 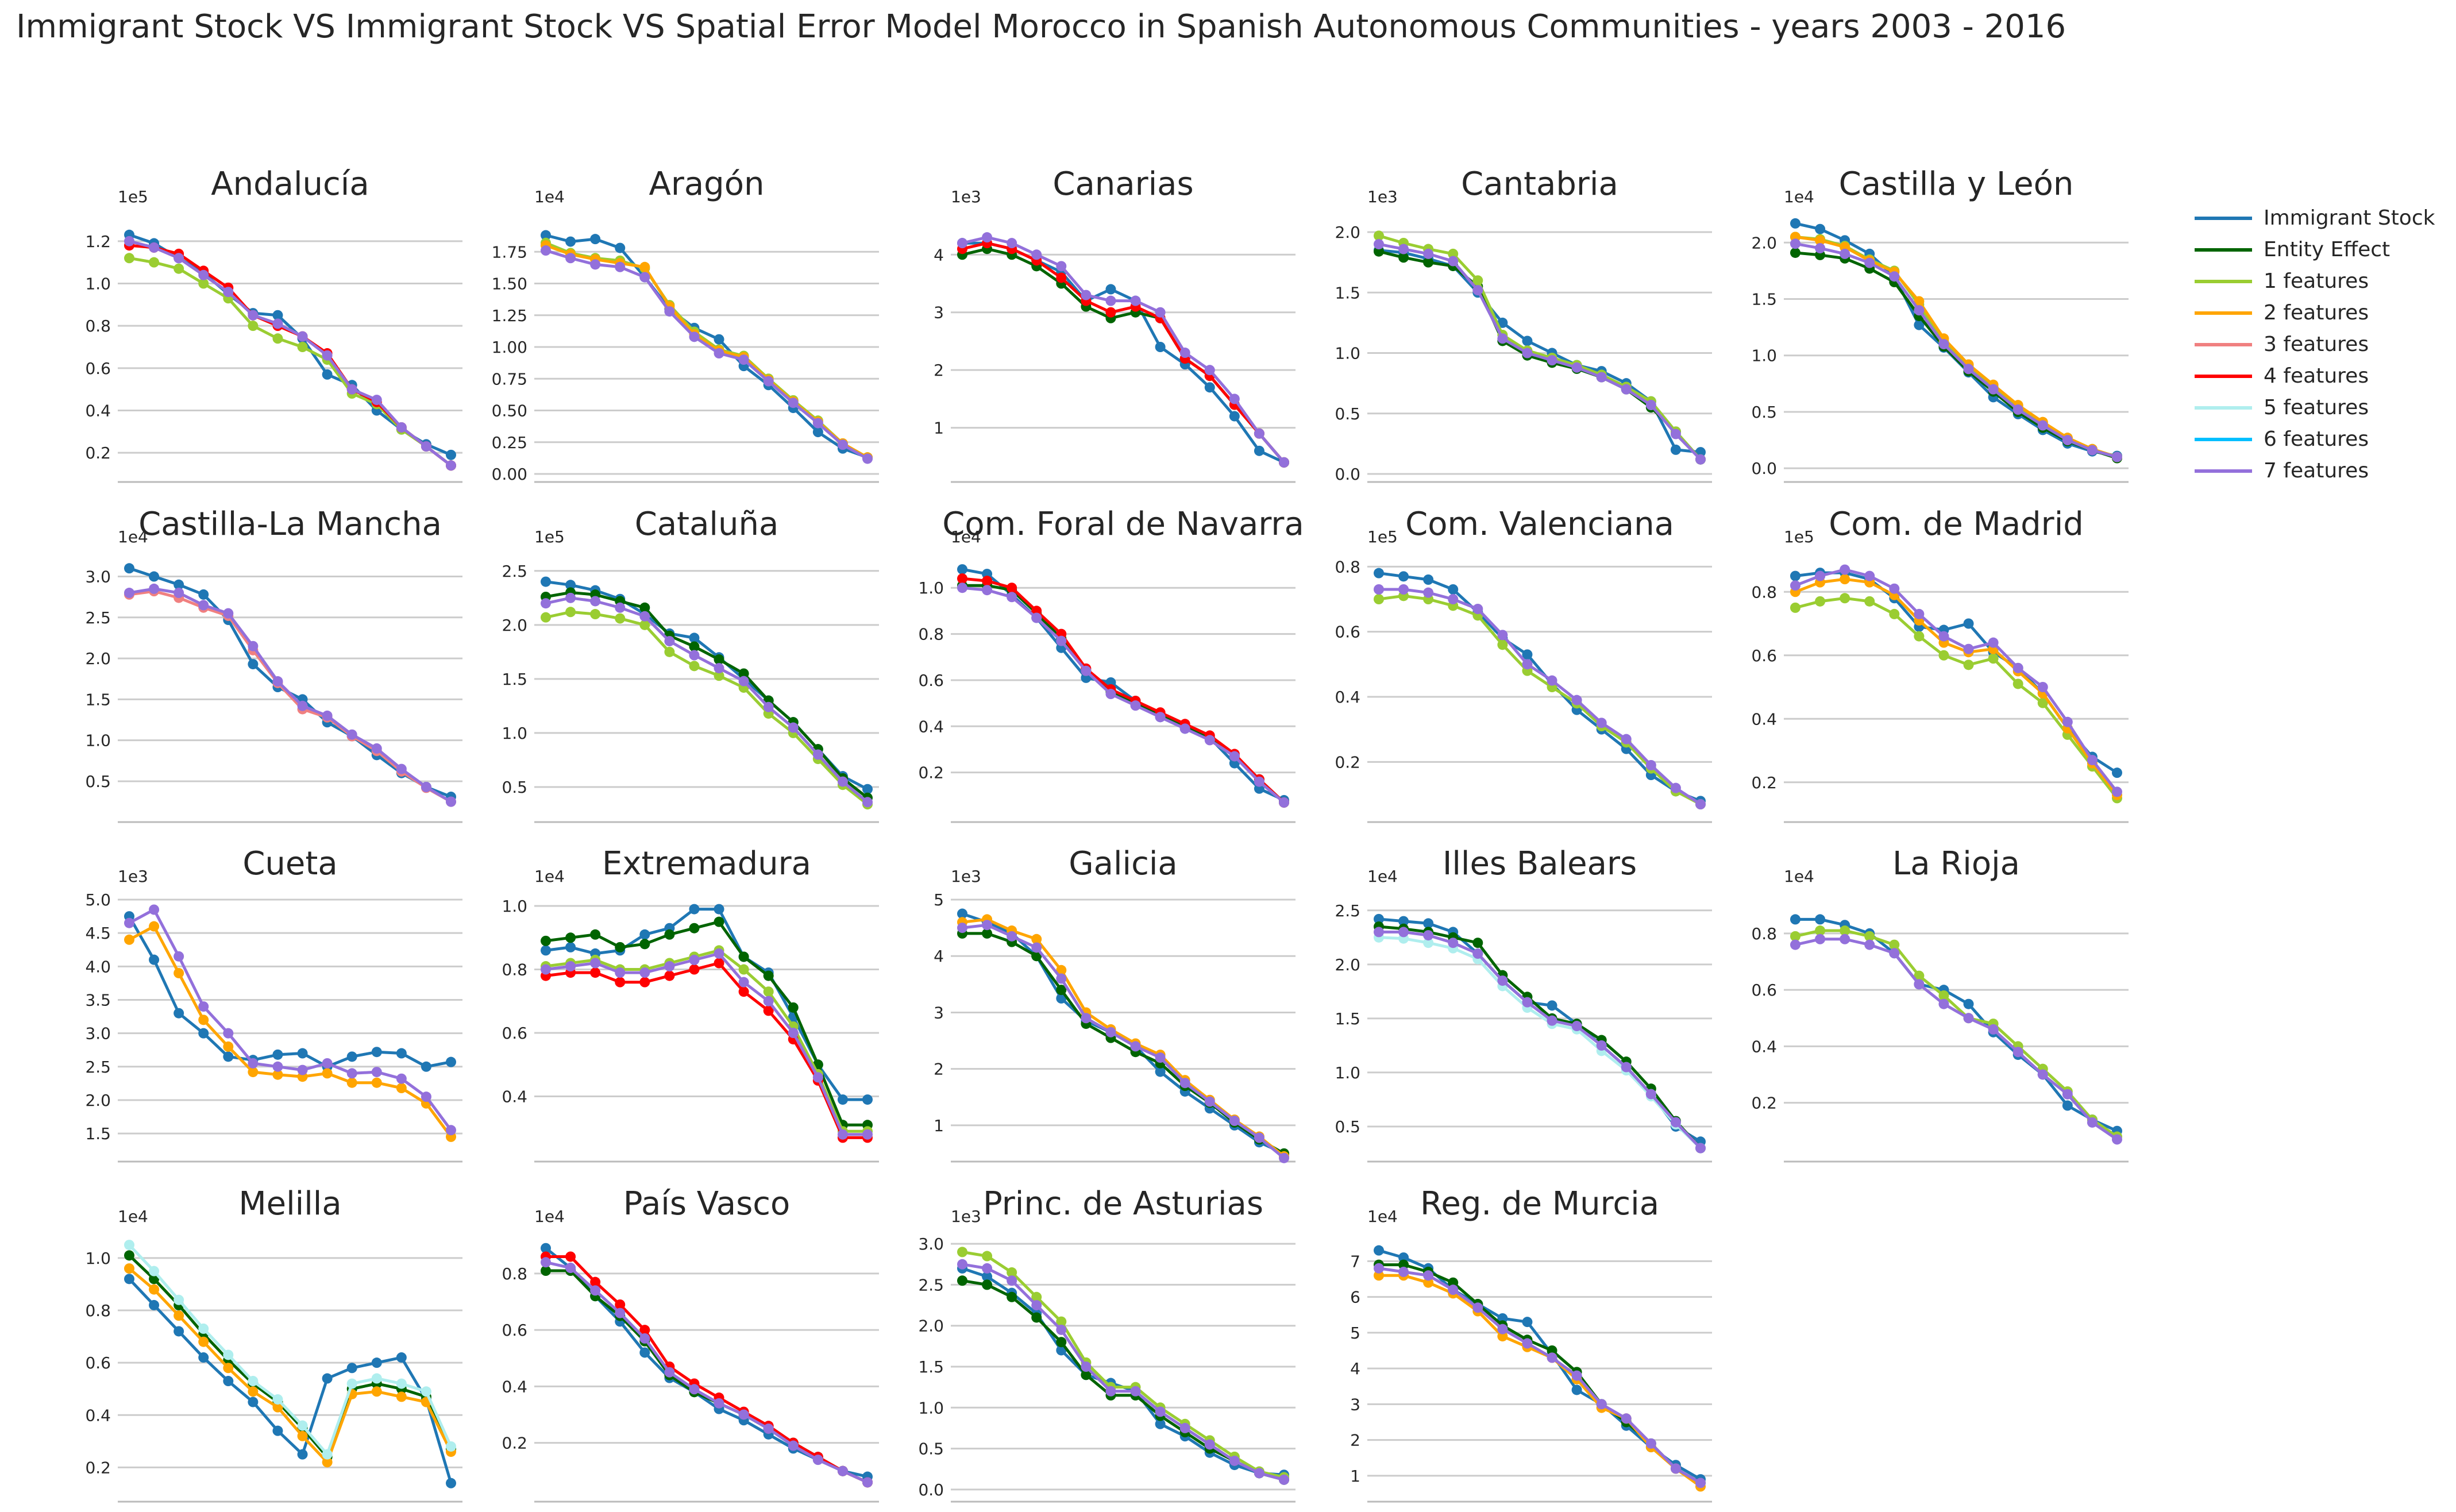 I want to click on y-tick-label: 3, so click(x=939, y=1013).